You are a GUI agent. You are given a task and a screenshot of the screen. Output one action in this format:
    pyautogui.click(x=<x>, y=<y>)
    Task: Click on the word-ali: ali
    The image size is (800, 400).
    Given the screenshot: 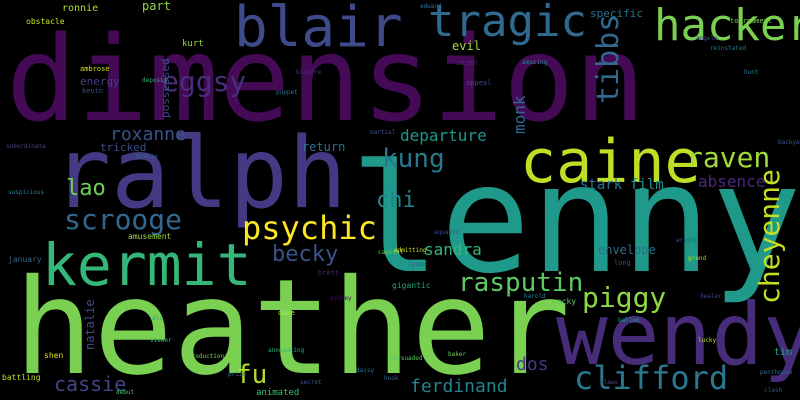 What is the action you would take?
    pyautogui.click(x=157, y=318)
    